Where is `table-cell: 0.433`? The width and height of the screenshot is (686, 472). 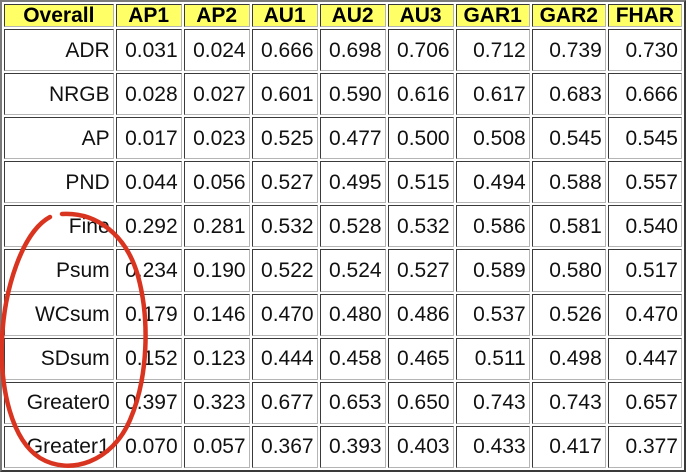
table-cell: 0.433 is located at coordinates (492, 446).